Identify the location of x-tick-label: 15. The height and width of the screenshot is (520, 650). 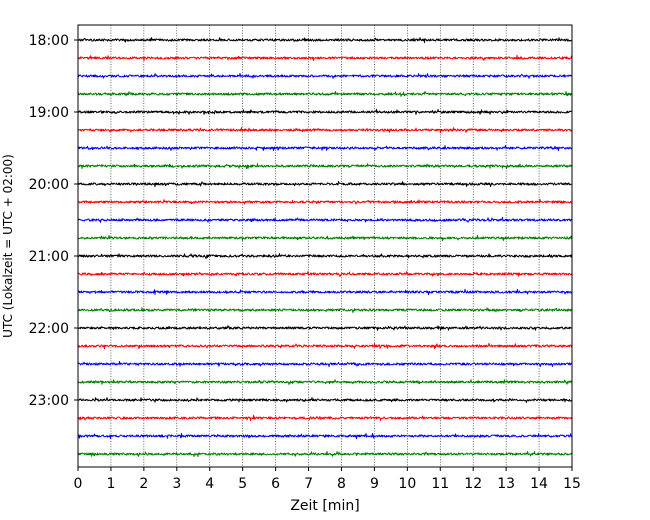
(572, 484).